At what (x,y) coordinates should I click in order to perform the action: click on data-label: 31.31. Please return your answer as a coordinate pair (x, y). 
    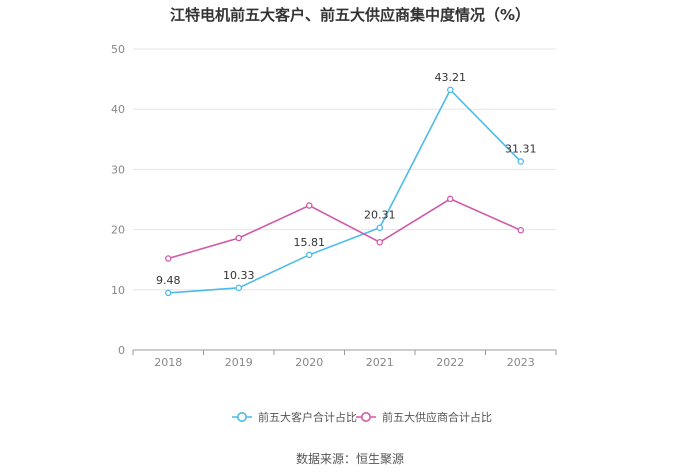
    Looking at the image, I should click on (521, 149).